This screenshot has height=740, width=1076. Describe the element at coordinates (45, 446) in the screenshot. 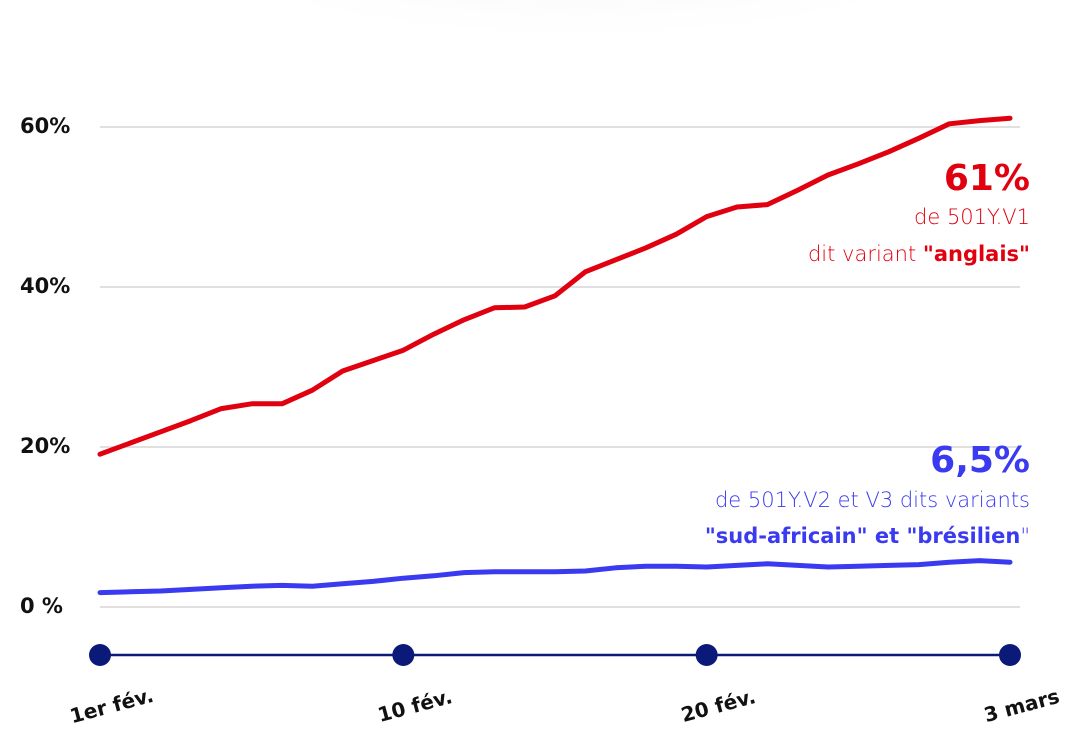

I see `y-tick-label: 20%` at that location.